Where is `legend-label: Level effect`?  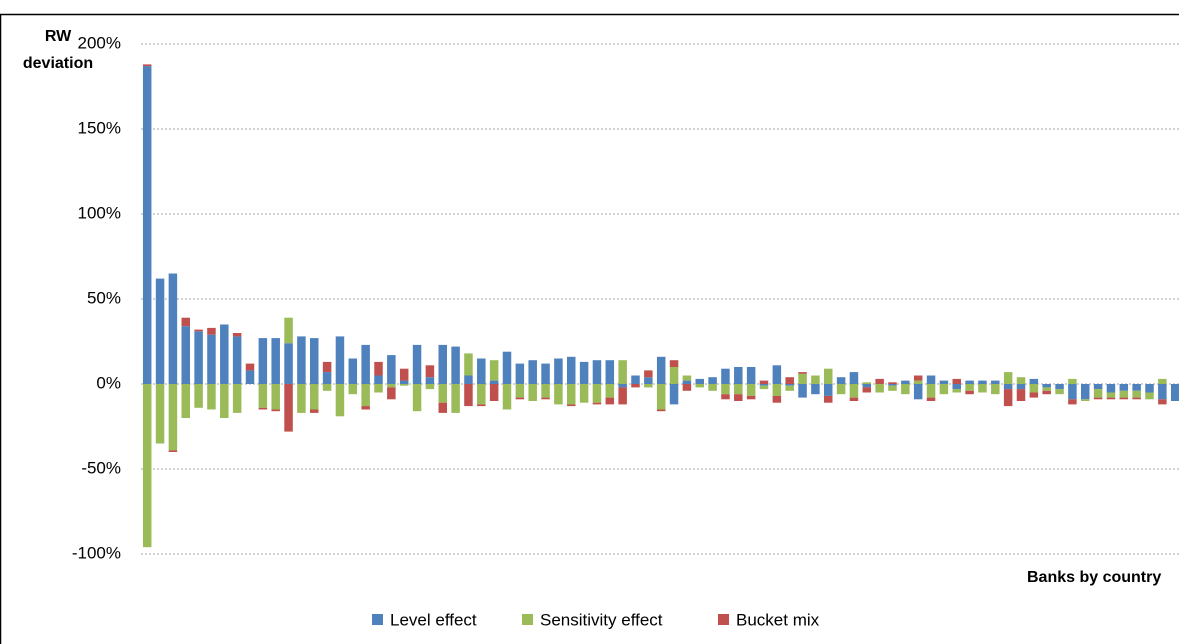 legend-label: Level effect is located at coordinates (433, 619).